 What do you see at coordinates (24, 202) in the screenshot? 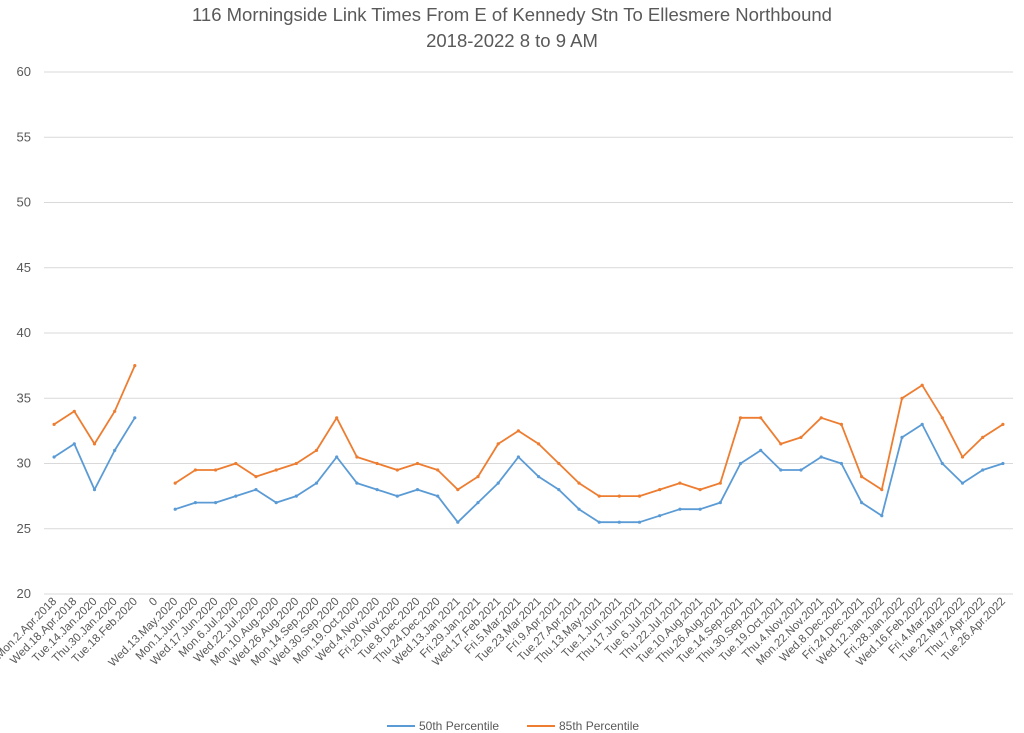
I see `y-tick-label: 50` at bounding box center [24, 202].